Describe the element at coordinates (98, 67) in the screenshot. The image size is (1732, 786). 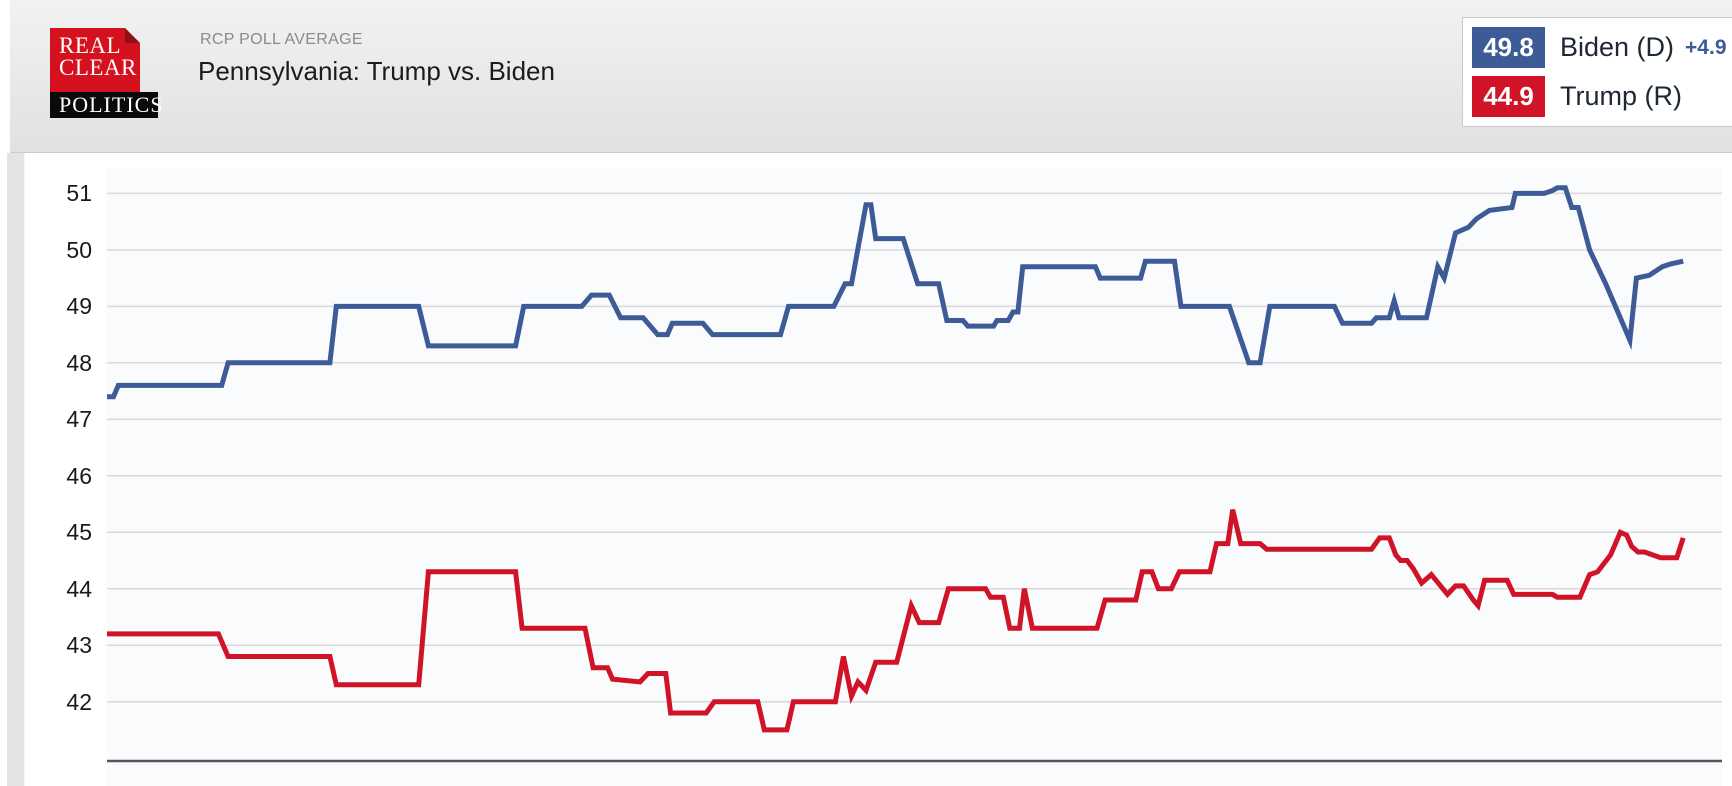
I see `logo-text-clear: CLEAR` at that location.